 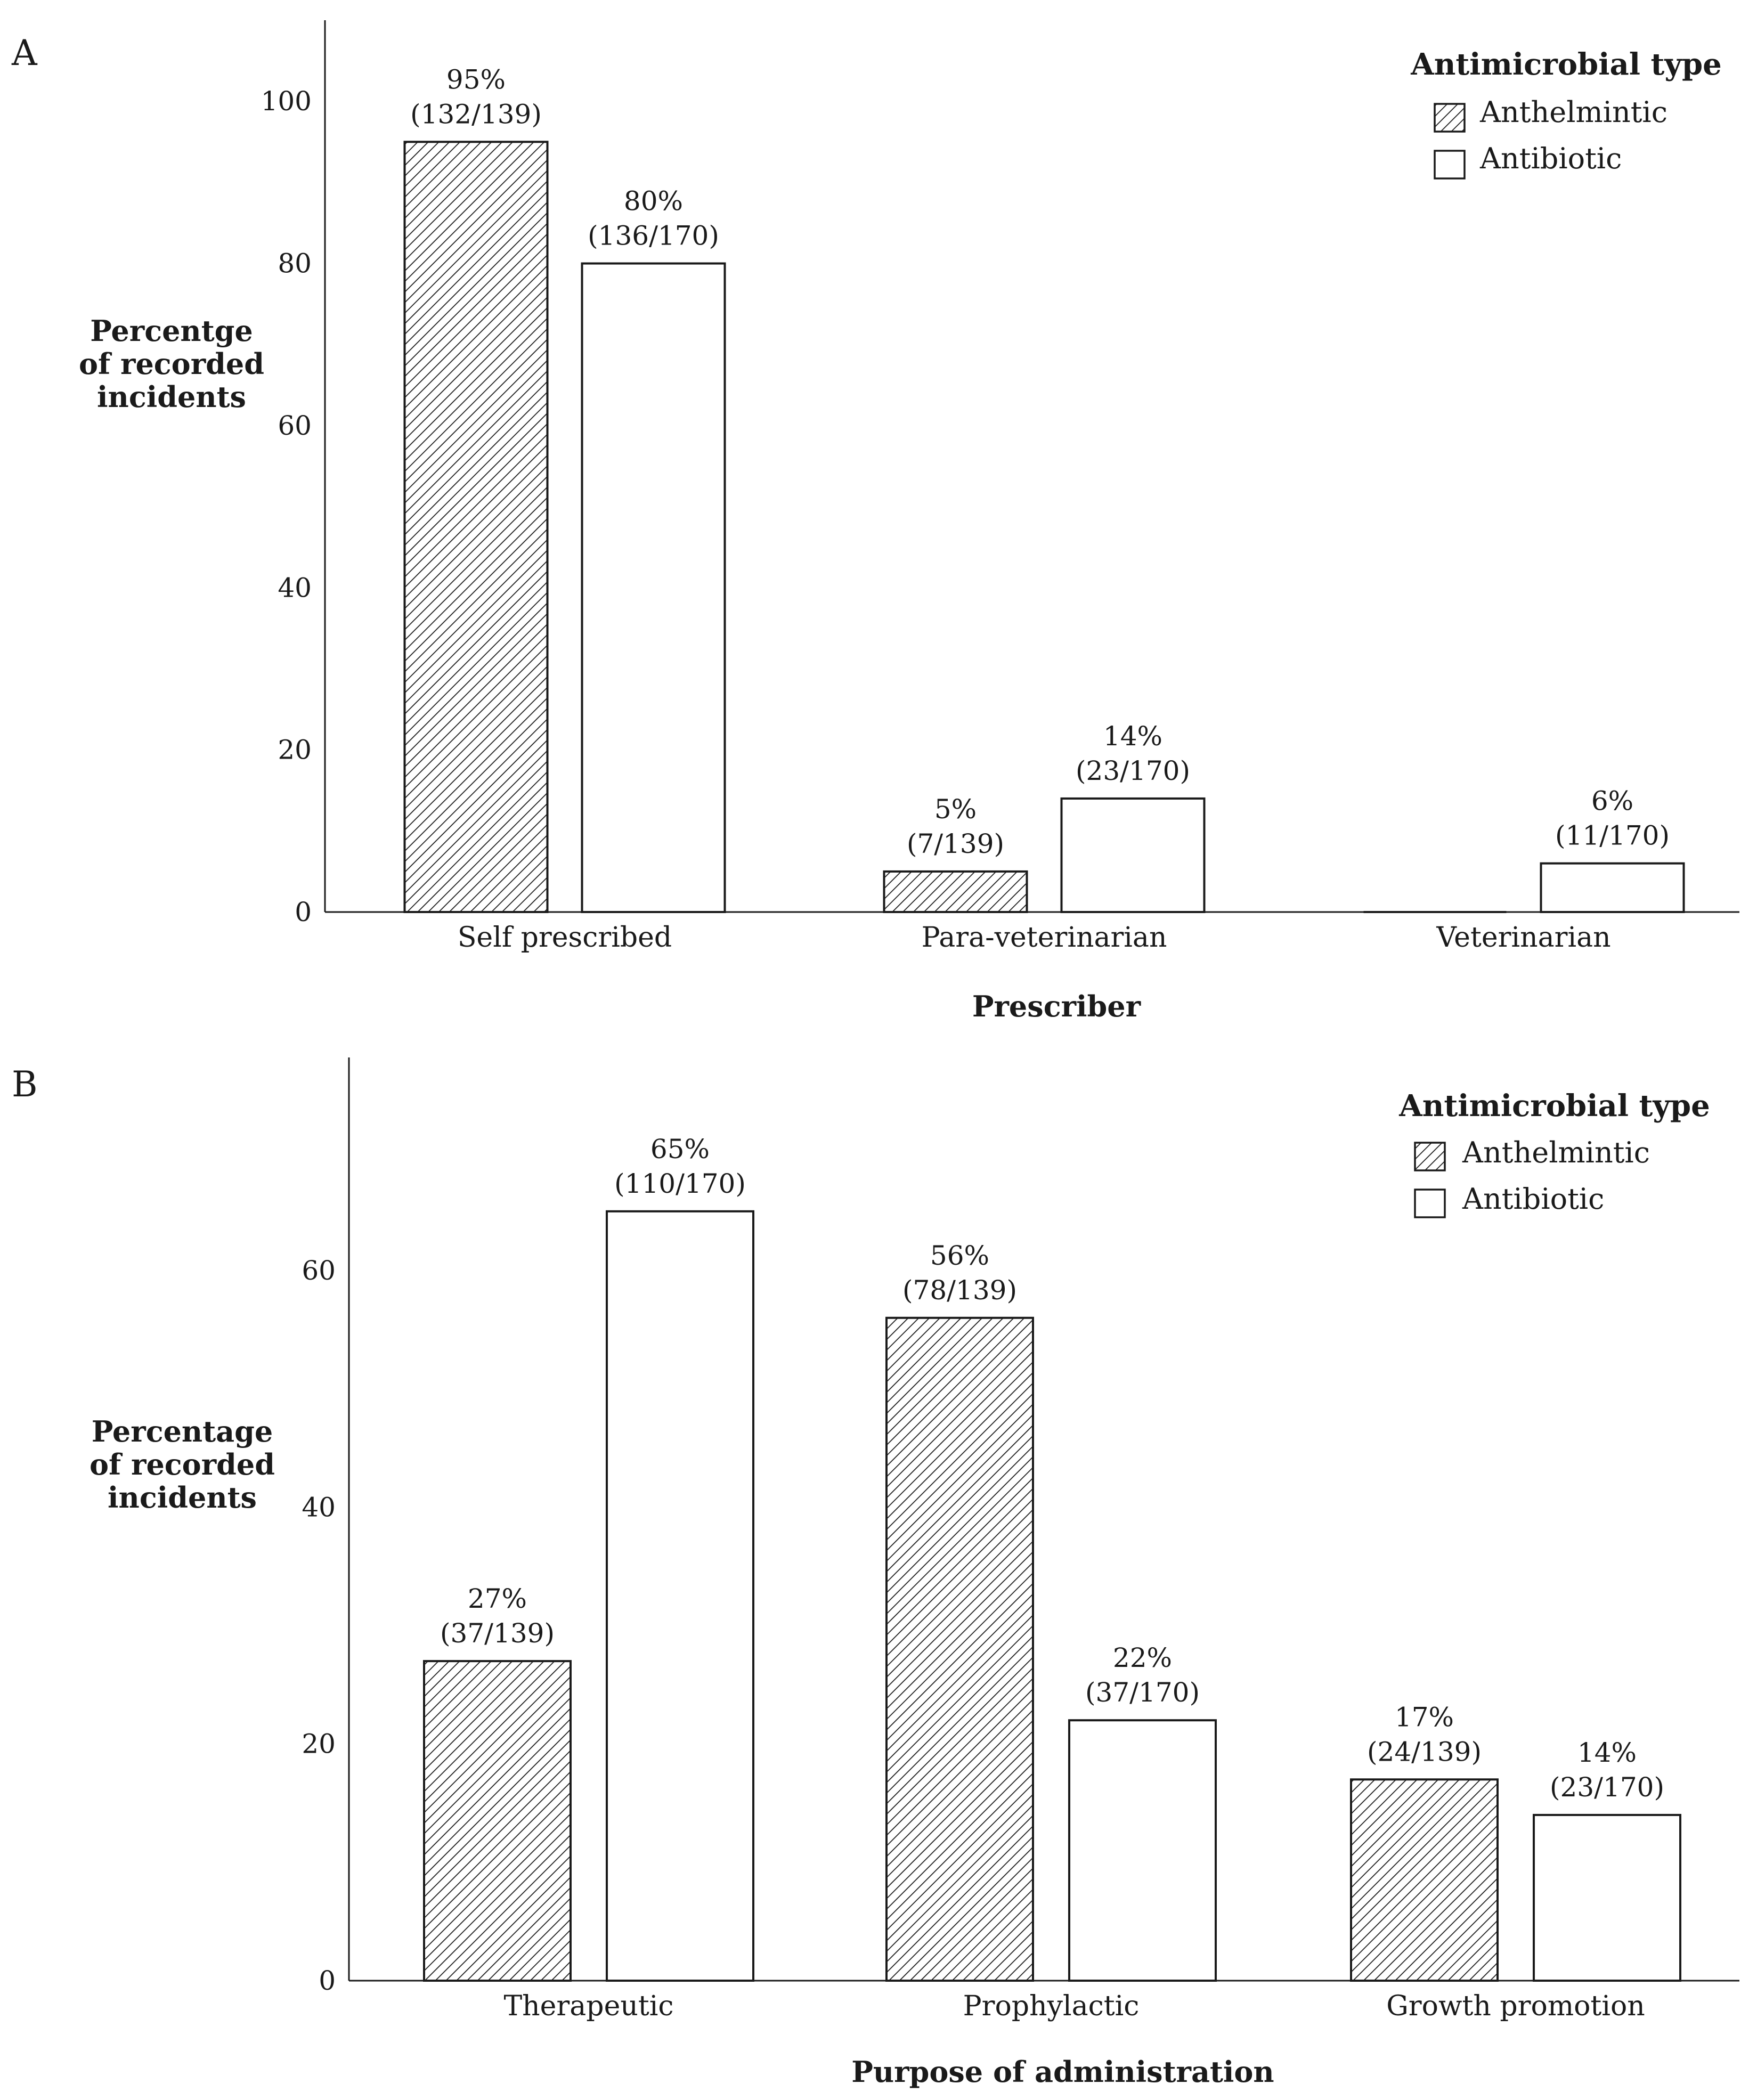 What do you see at coordinates (287, 506) in the screenshot?
I see `y-ticks: 0 20 40 60 80 100` at bounding box center [287, 506].